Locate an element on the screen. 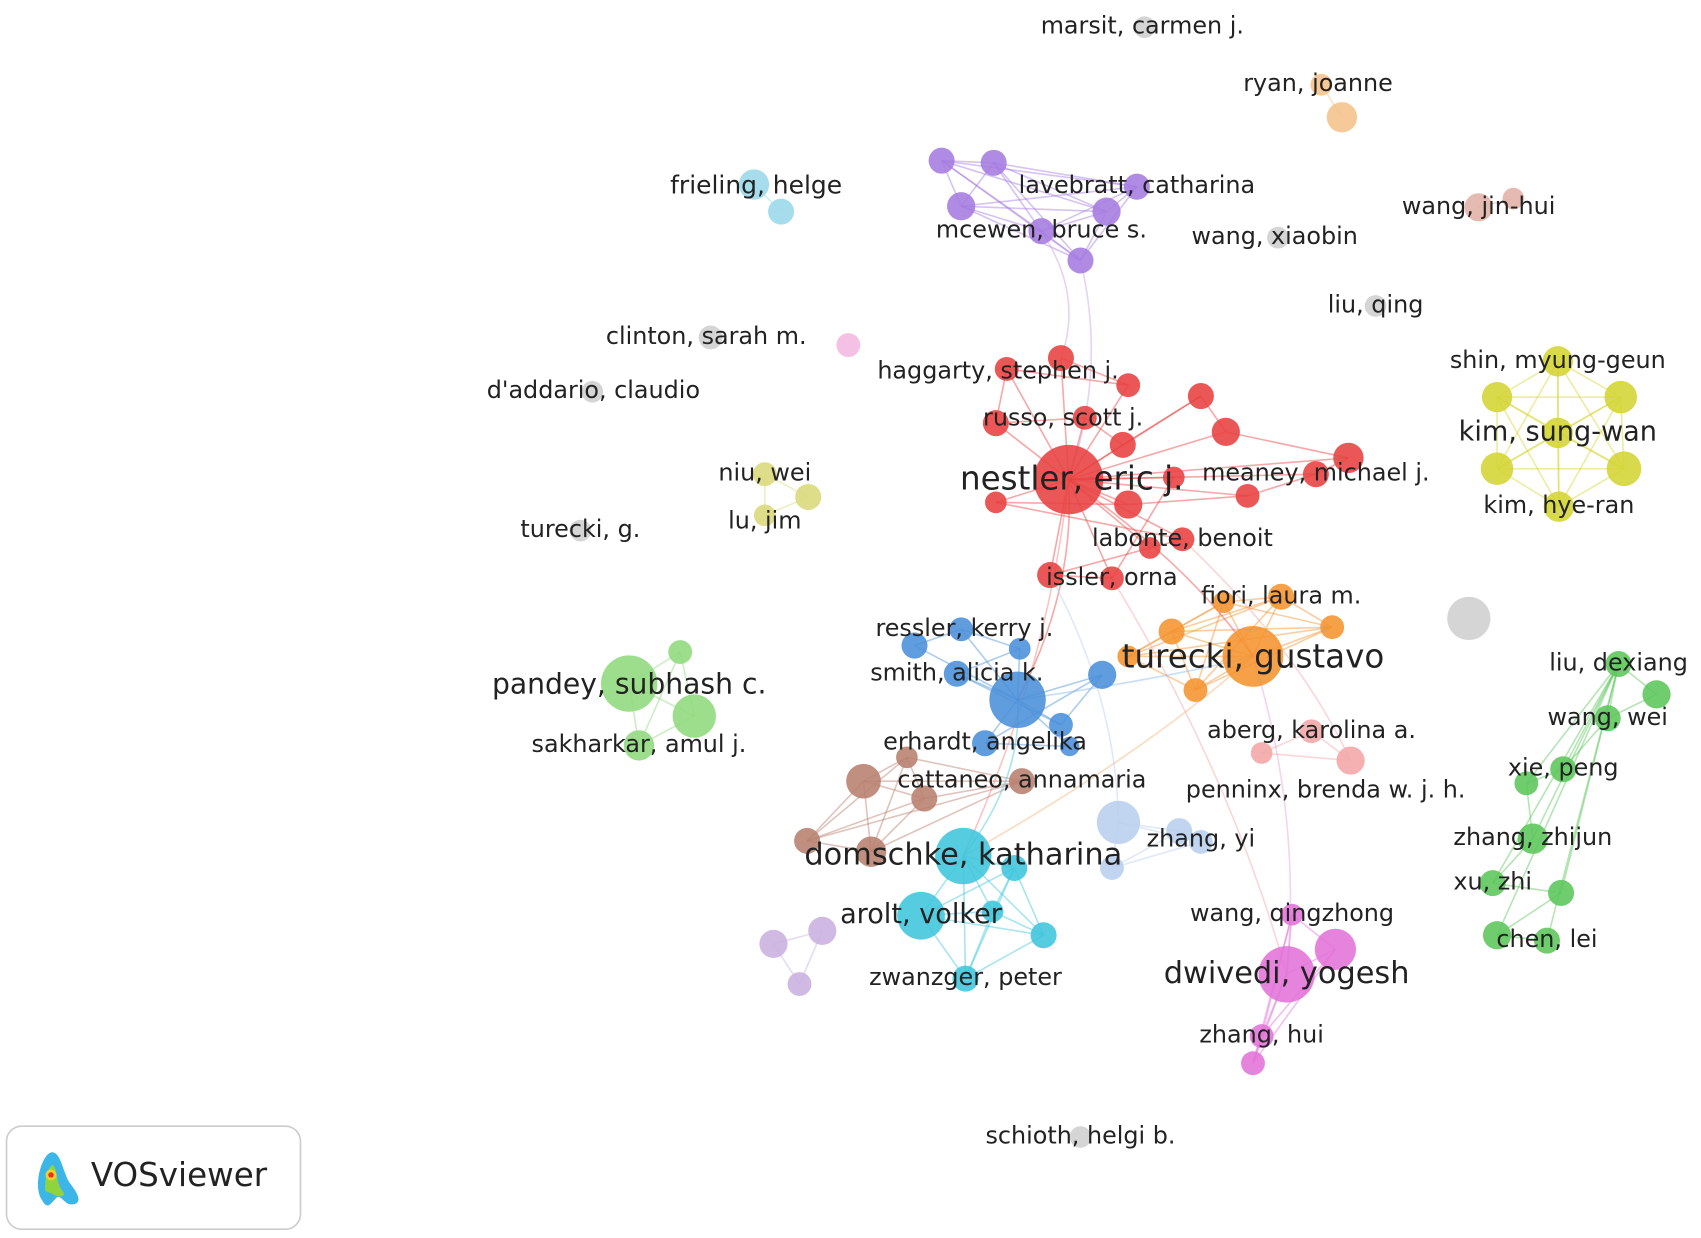  node-label: zhang, hui is located at coordinates (1261, 1035).